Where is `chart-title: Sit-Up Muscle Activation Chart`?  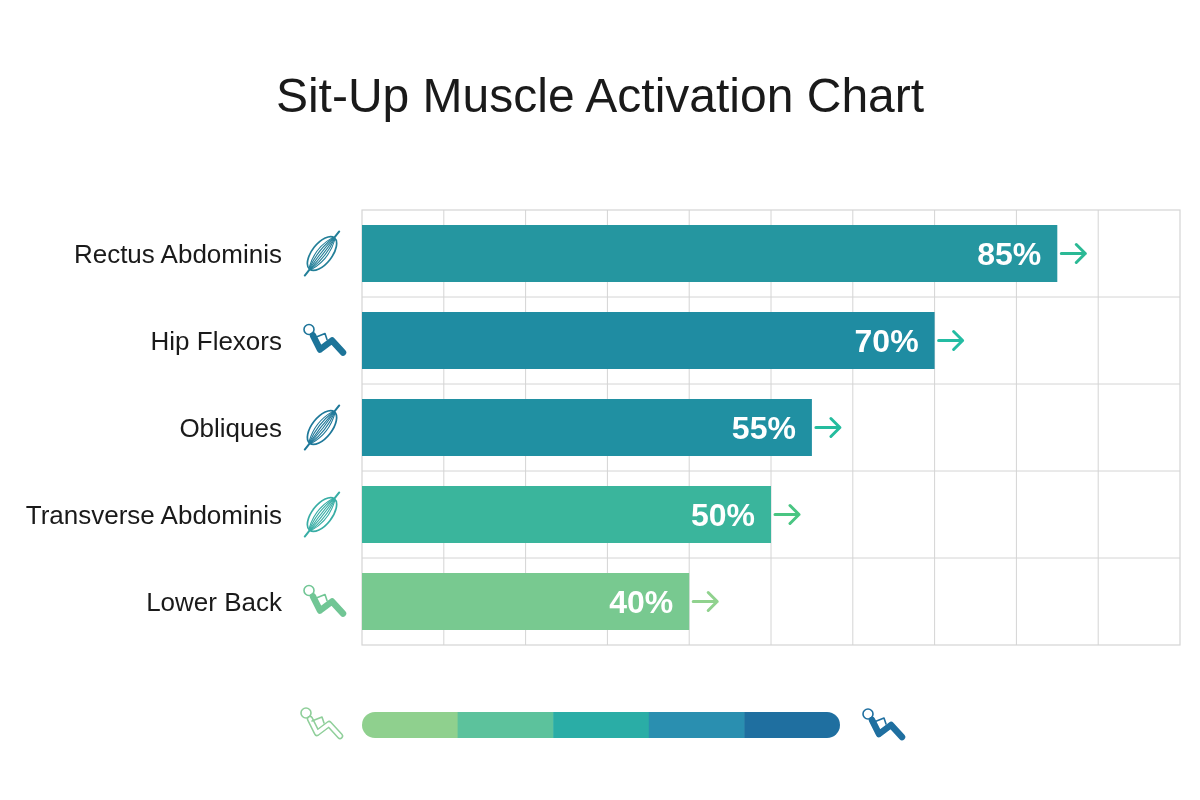 chart-title: Sit-Up Muscle Activation Chart is located at coordinates (600, 95).